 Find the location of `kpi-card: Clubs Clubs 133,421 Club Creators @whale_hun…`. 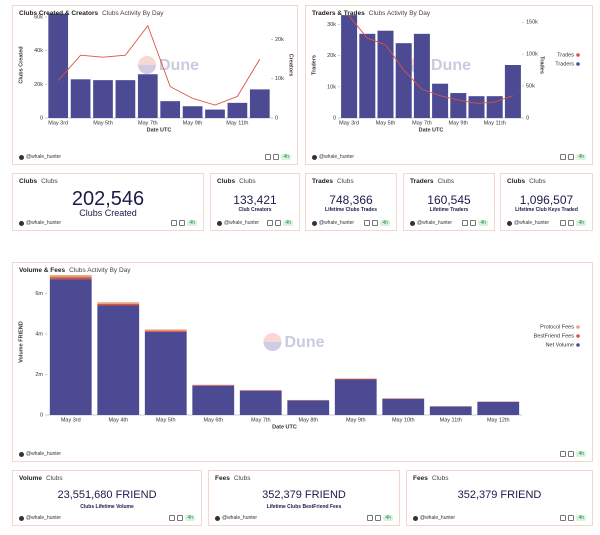

kpi-card: Clubs Clubs 133,421 Club Creators @whale_hun… is located at coordinates (255, 202).